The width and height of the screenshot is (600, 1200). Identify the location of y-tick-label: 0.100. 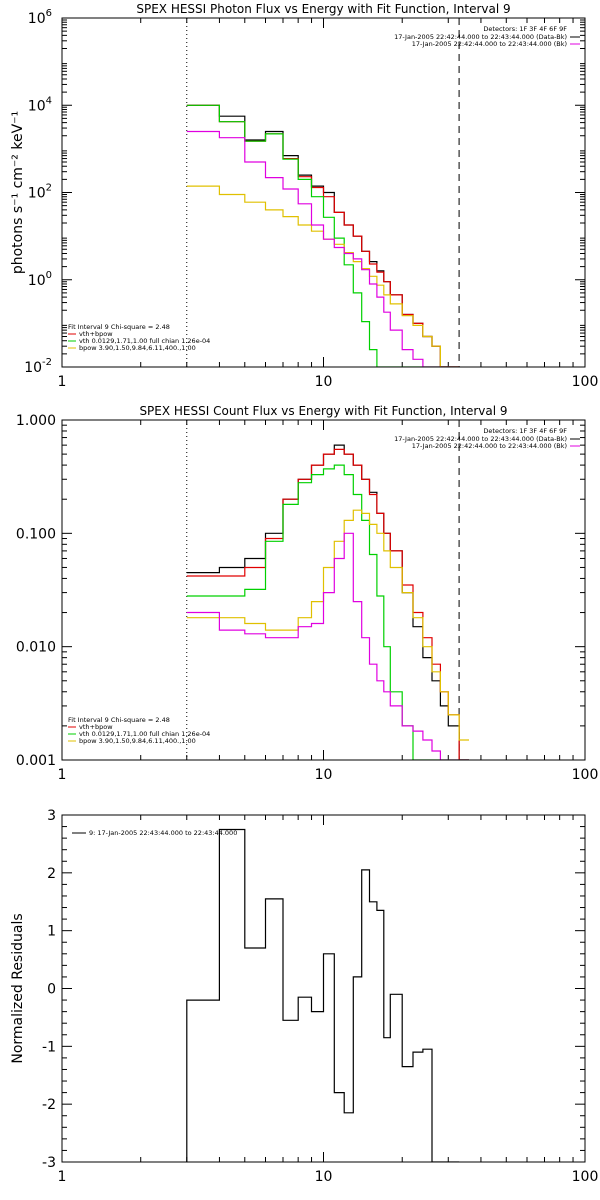
(36, 534).